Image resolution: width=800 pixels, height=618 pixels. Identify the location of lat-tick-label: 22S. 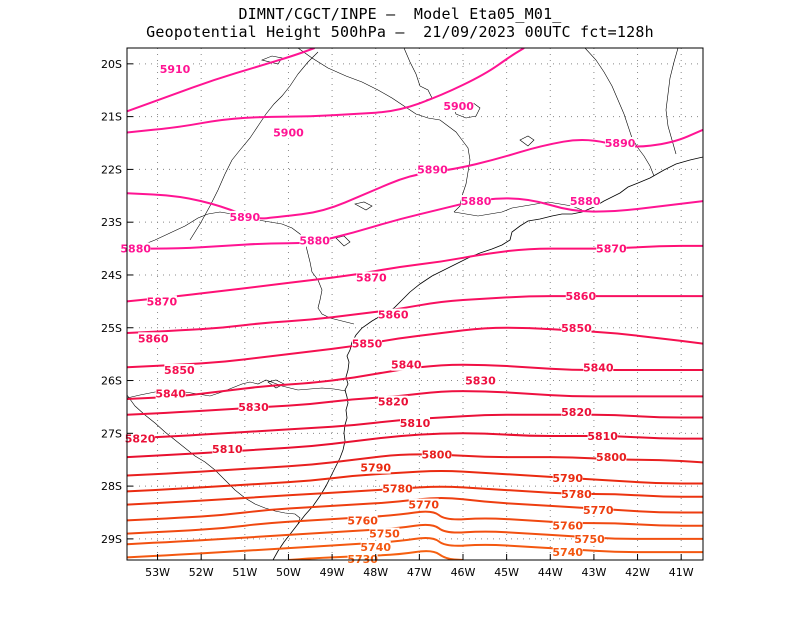
(111, 169).